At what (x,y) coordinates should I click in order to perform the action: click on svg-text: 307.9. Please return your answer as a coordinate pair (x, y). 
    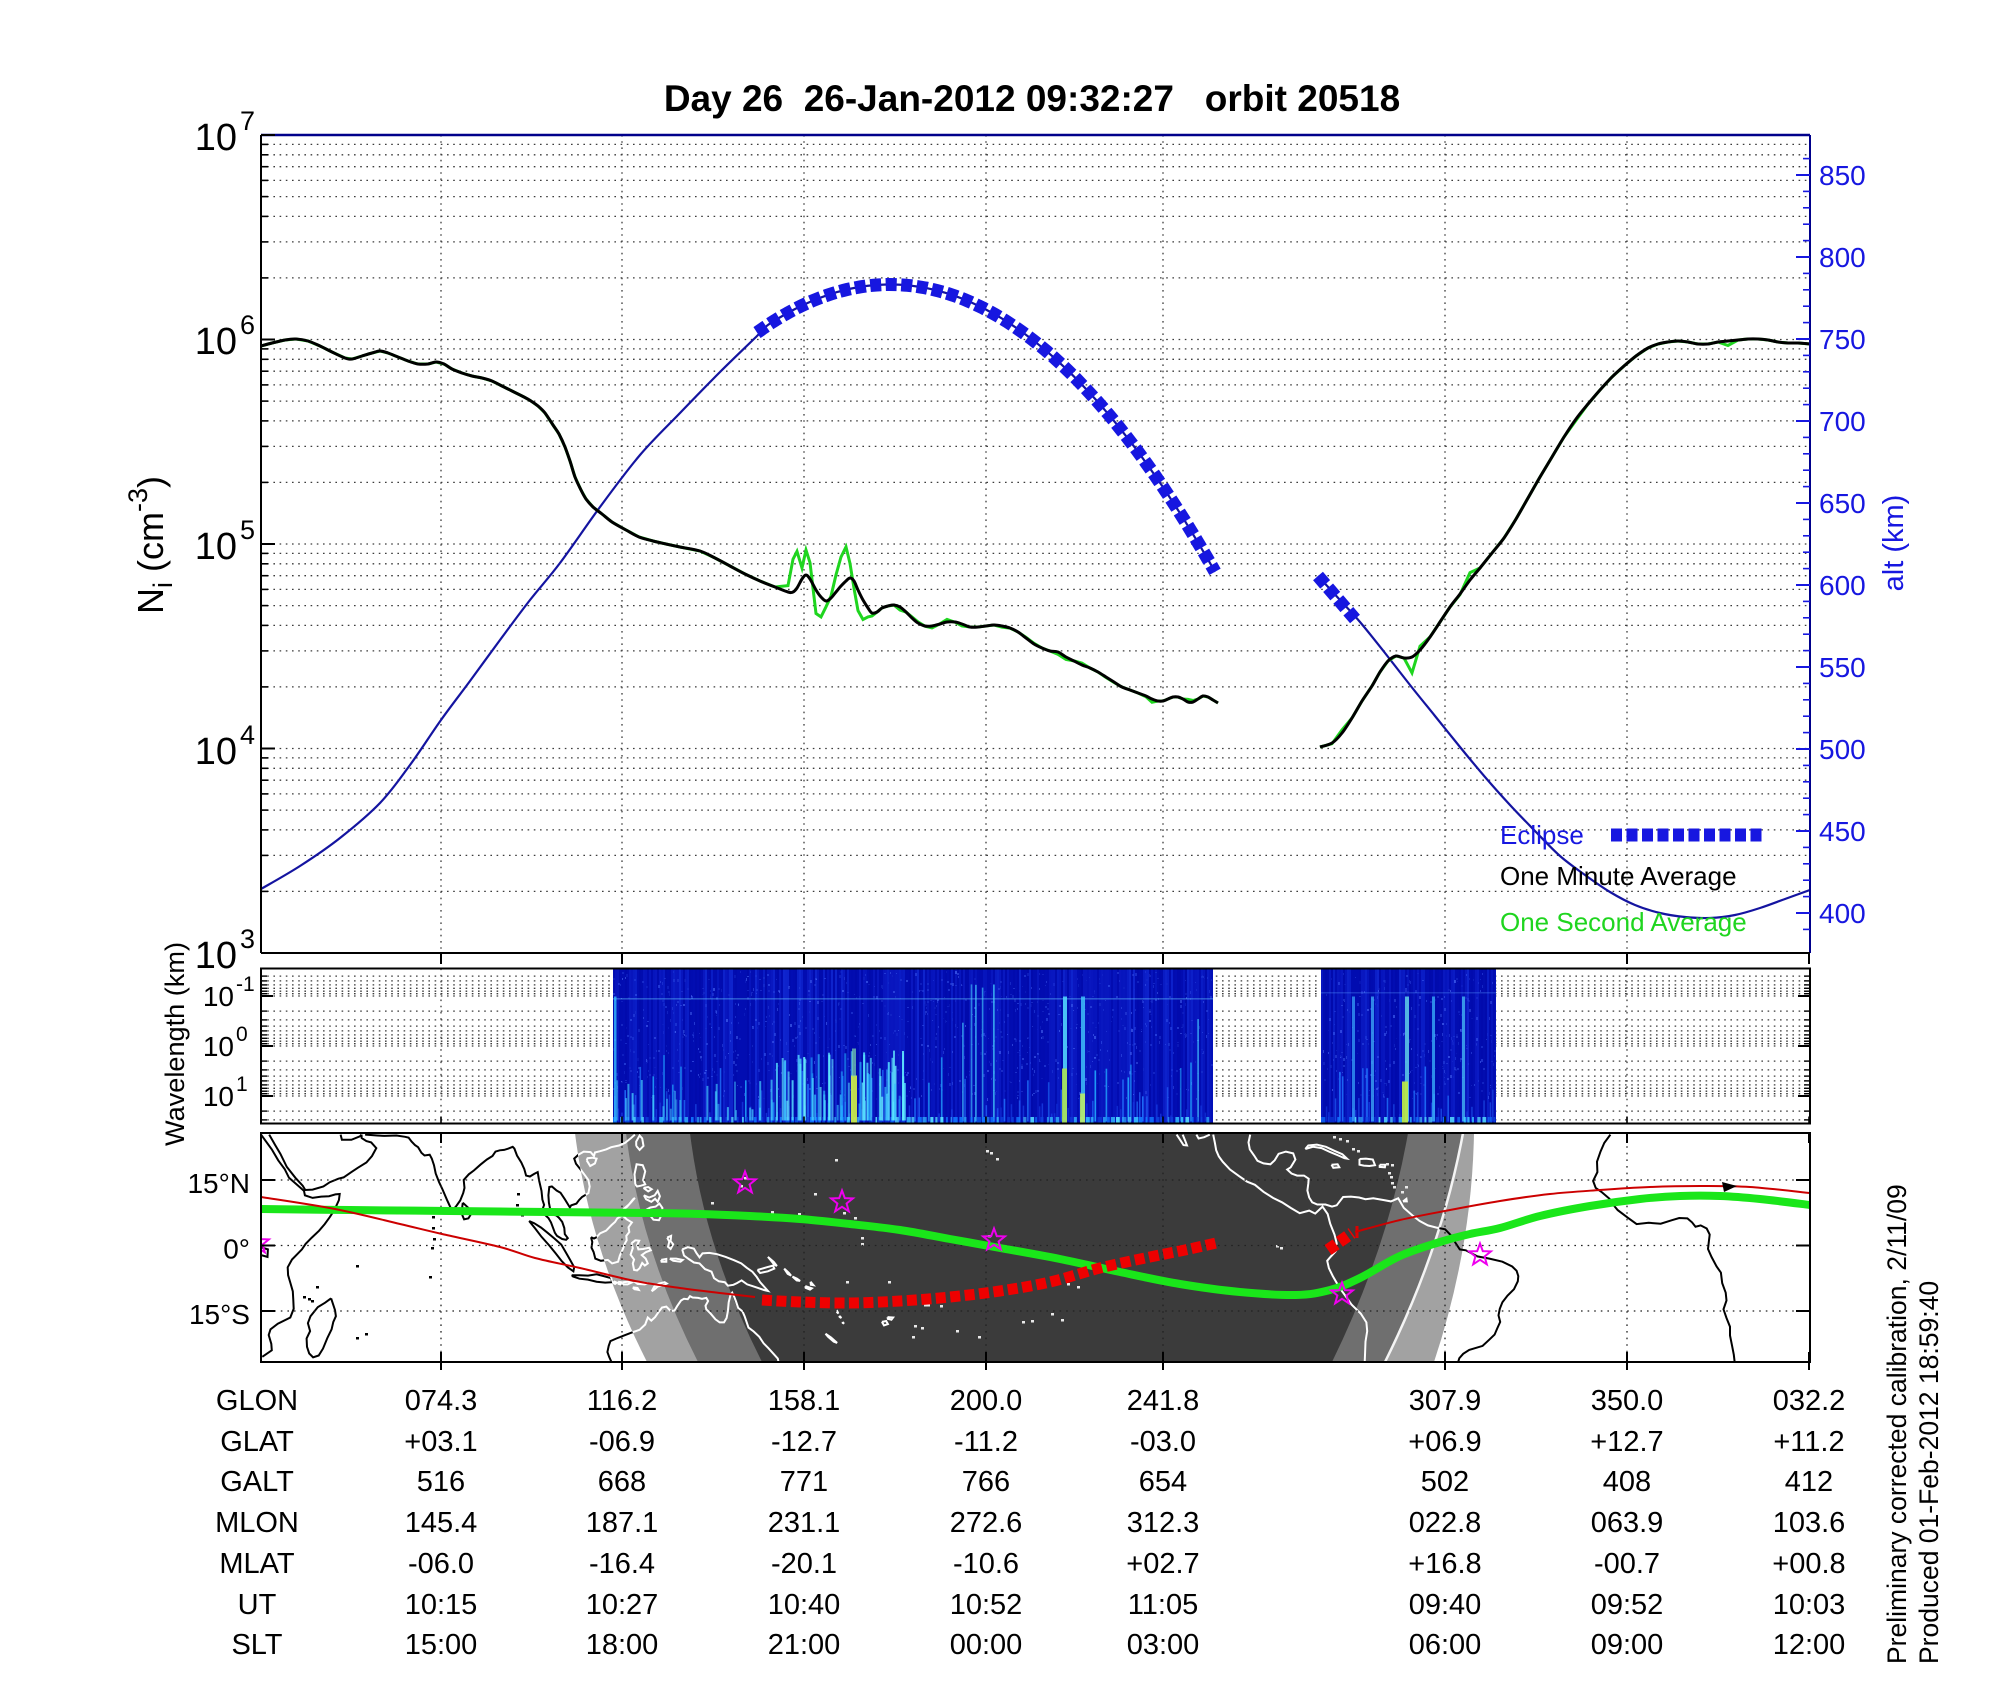
    Looking at the image, I should click on (1445, 1401).